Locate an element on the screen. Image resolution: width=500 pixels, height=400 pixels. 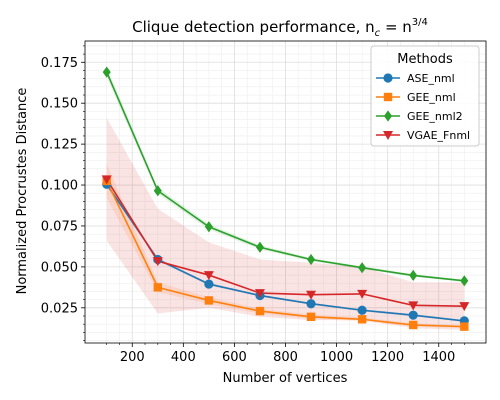
legend: Methods ASE_nml GEE_nml GEE_nml2 VGAE_Fnml is located at coordinates (425, 96).